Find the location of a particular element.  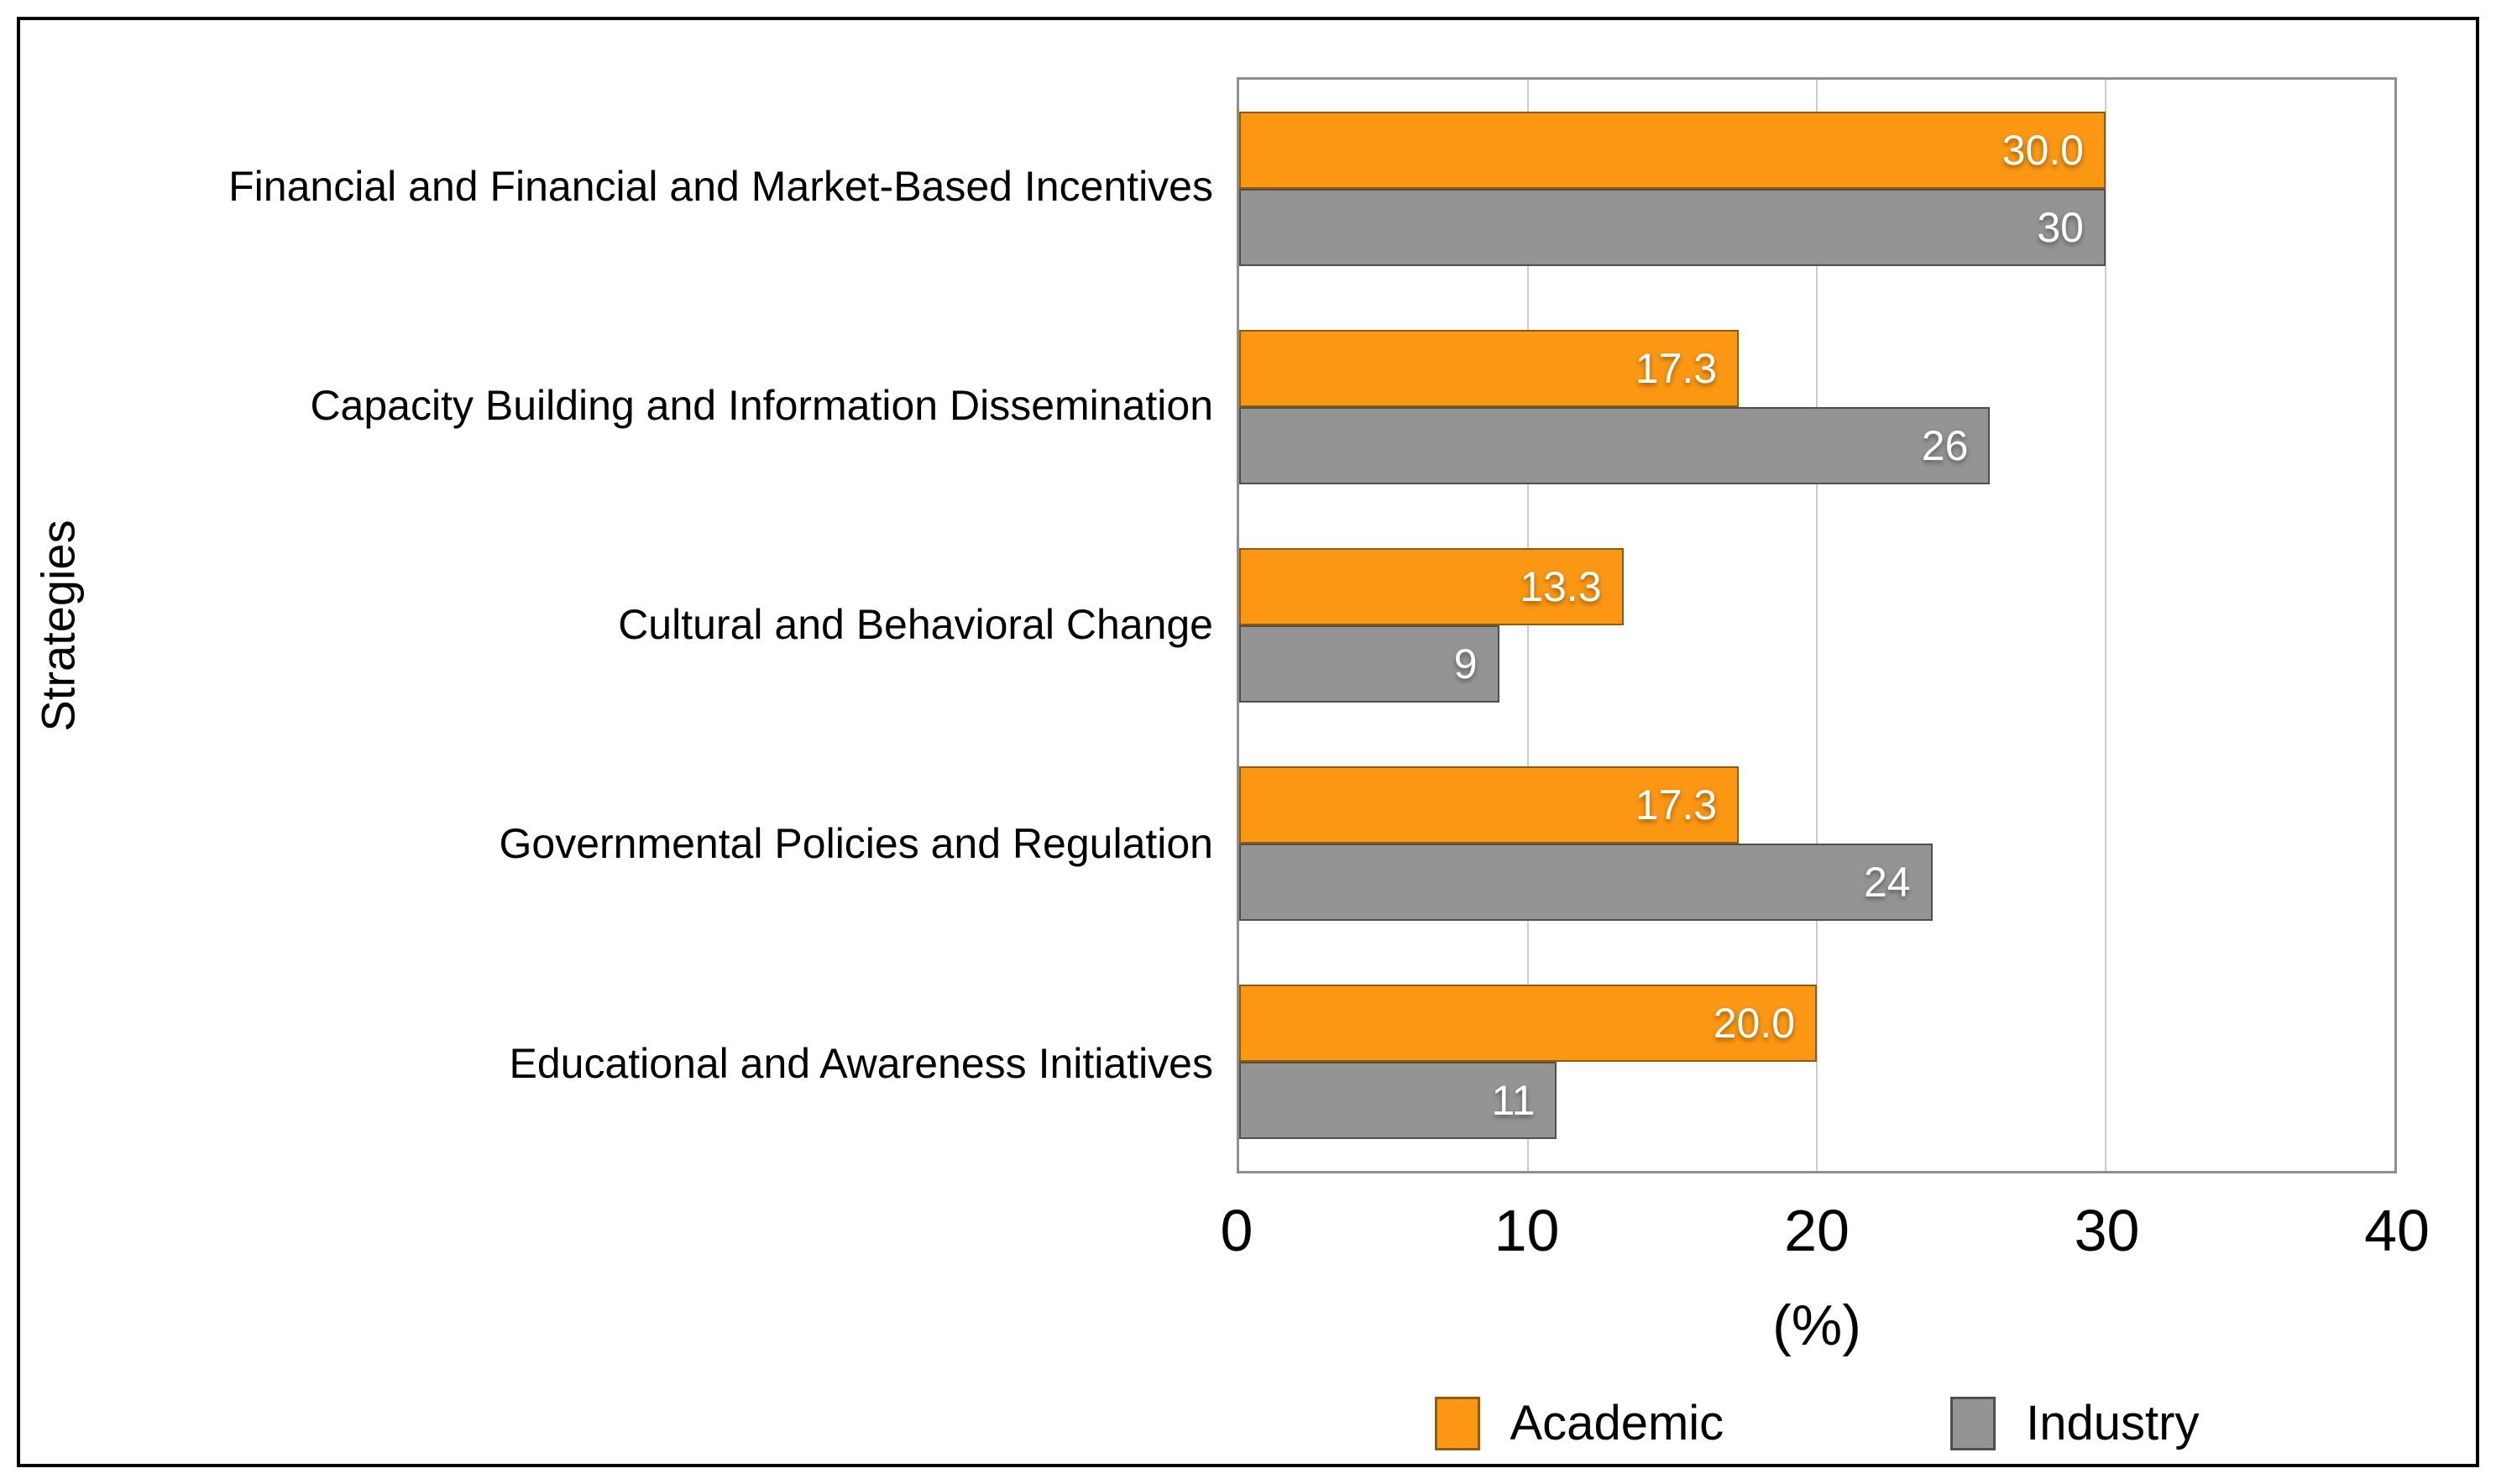

bar-group-0: 30.0 30 is located at coordinates (1816, 189).